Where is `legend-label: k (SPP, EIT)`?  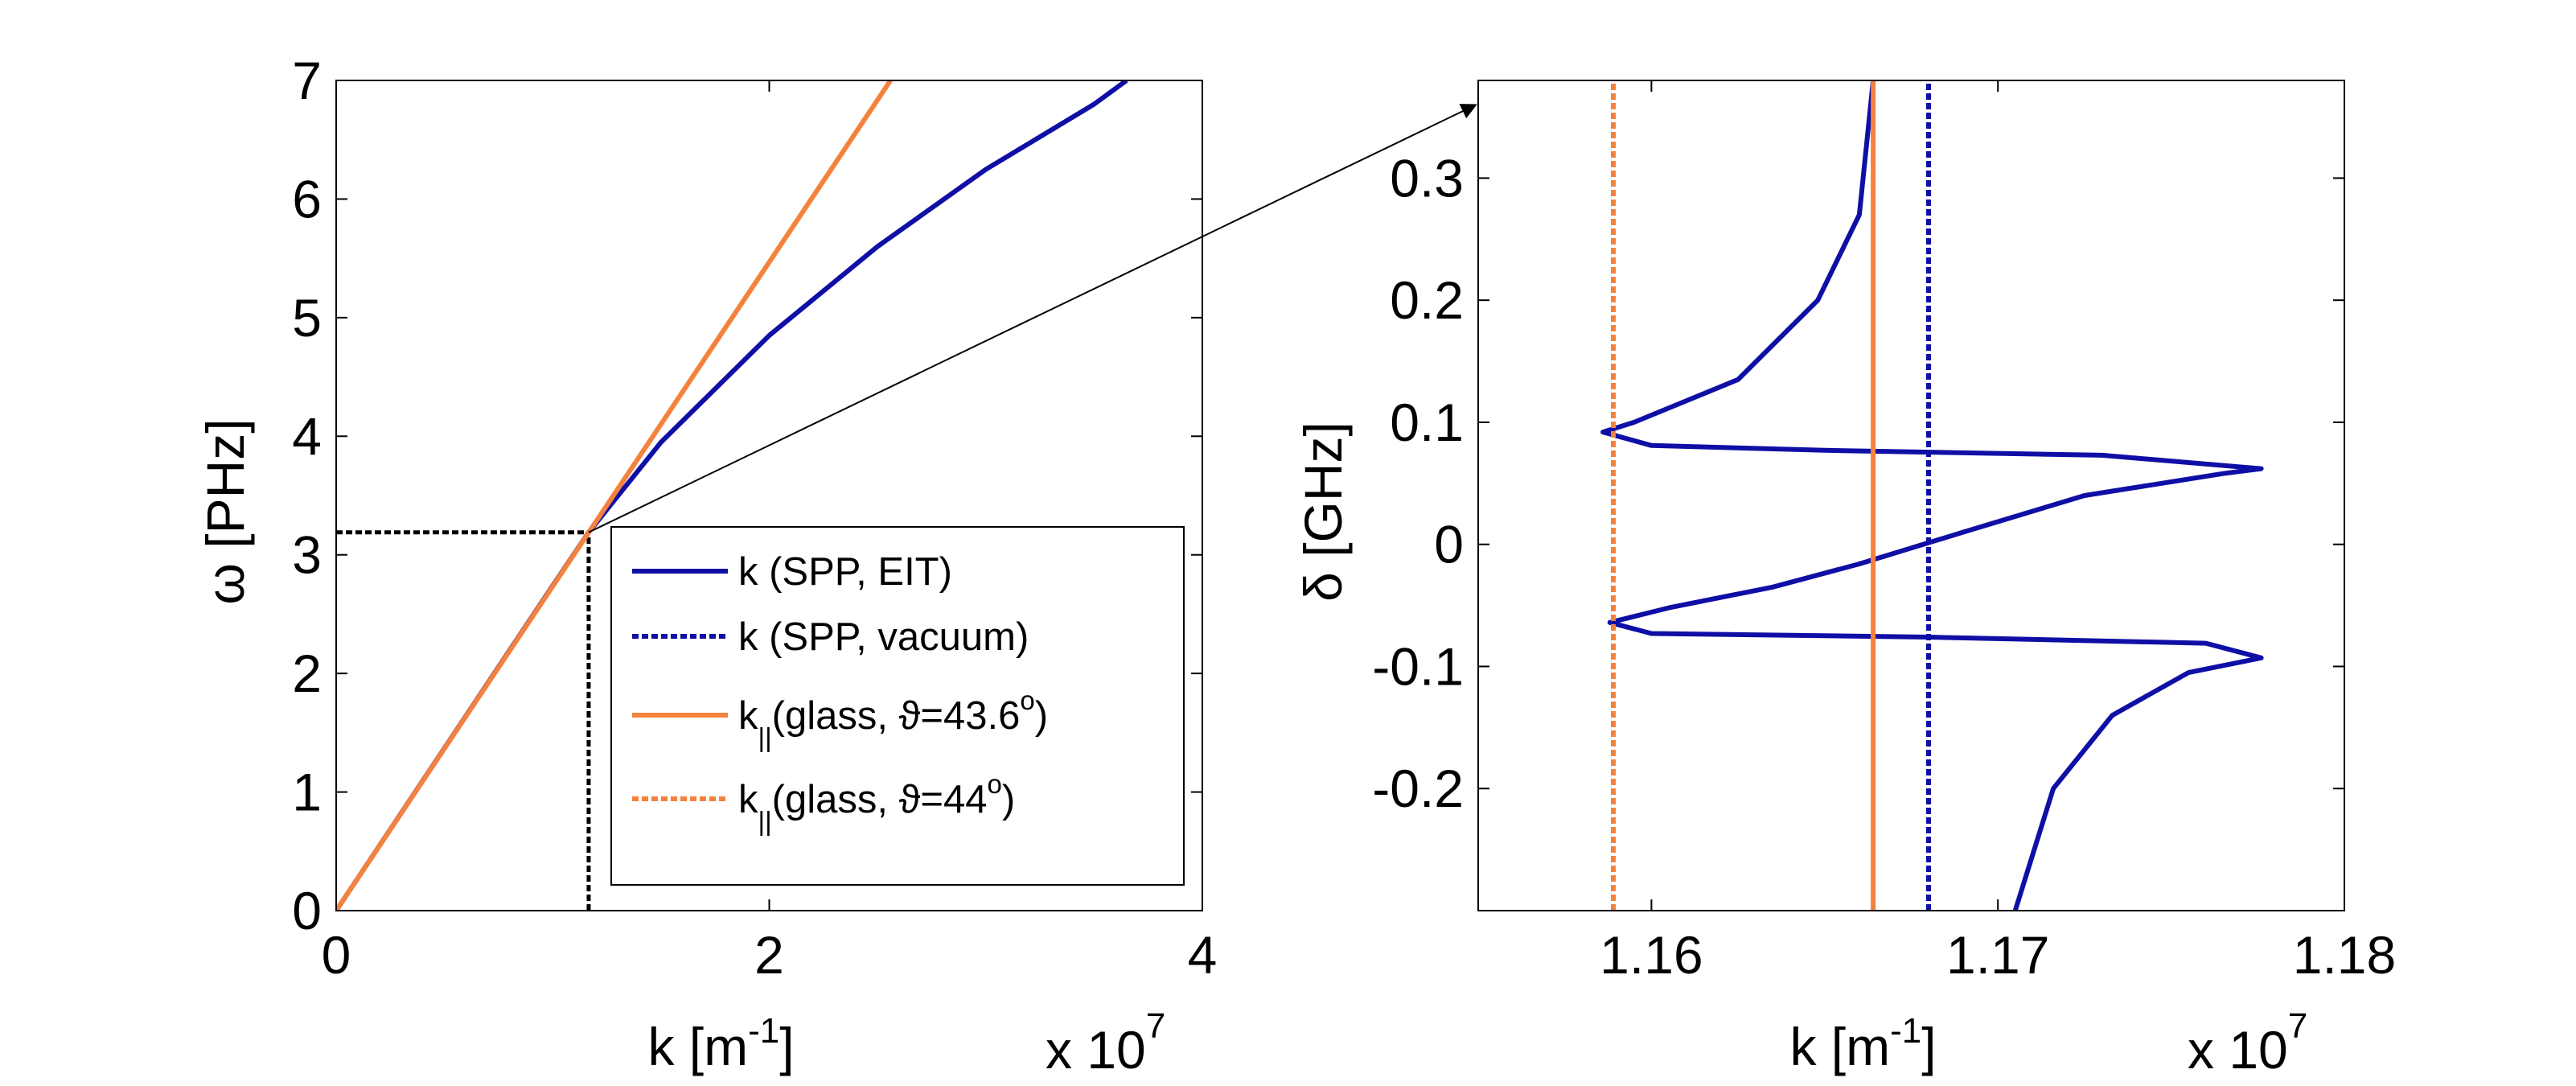 legend-label: k (SPP, EIT) is located at coordinates (845, 572).